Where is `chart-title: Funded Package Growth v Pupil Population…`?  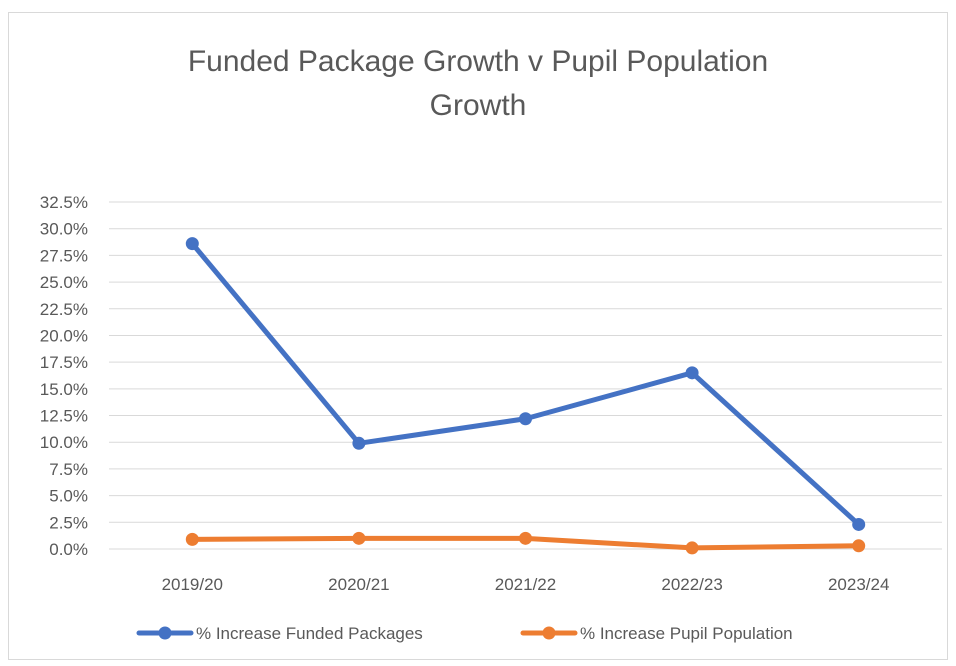
chart-title: Funded Package Growth v Pupil Population… is located at coordinates (478, 84).